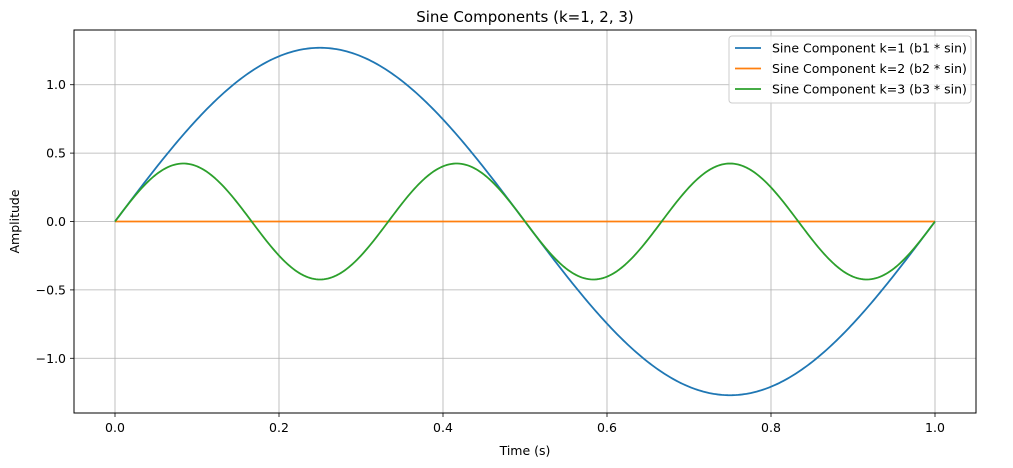  What do you see at coordinates (869, 89) in the screenshot?
I see `legend-label: Sine Component k=3 (b3 * sin)` at bounding box center [869, 89].